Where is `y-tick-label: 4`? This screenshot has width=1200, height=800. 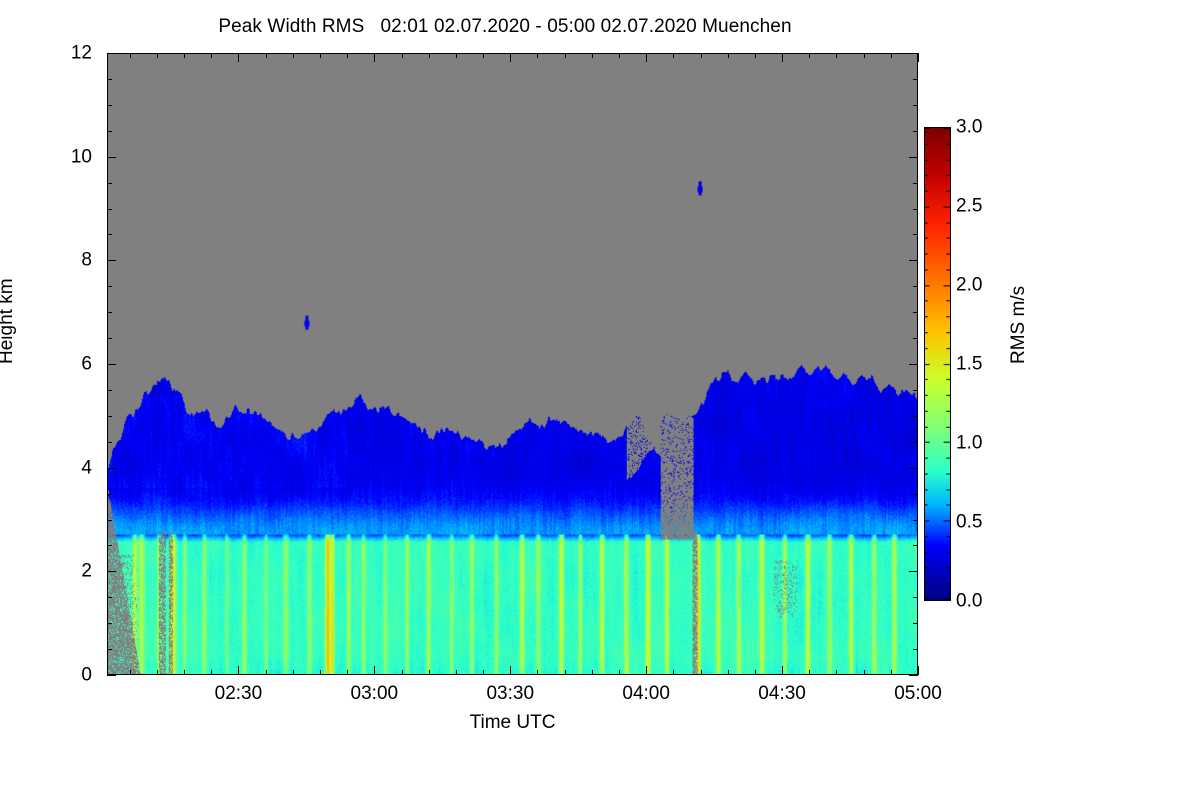 y-tick-label: 4 is located at coordinates (86, 468).